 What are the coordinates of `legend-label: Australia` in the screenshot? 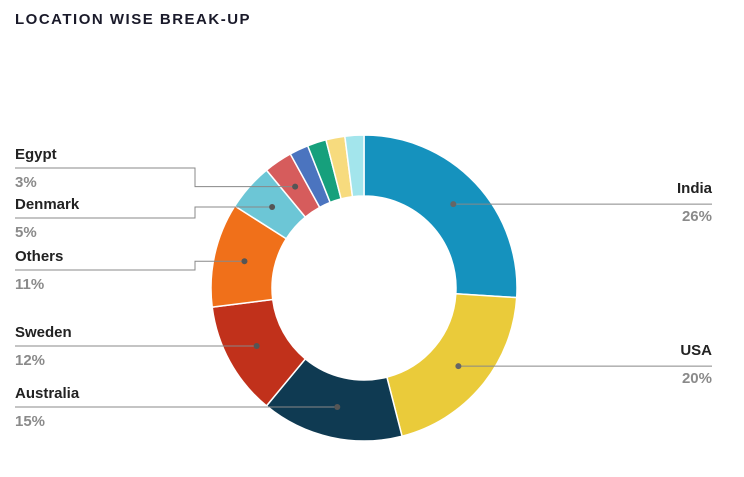 It's located at (47, 393).